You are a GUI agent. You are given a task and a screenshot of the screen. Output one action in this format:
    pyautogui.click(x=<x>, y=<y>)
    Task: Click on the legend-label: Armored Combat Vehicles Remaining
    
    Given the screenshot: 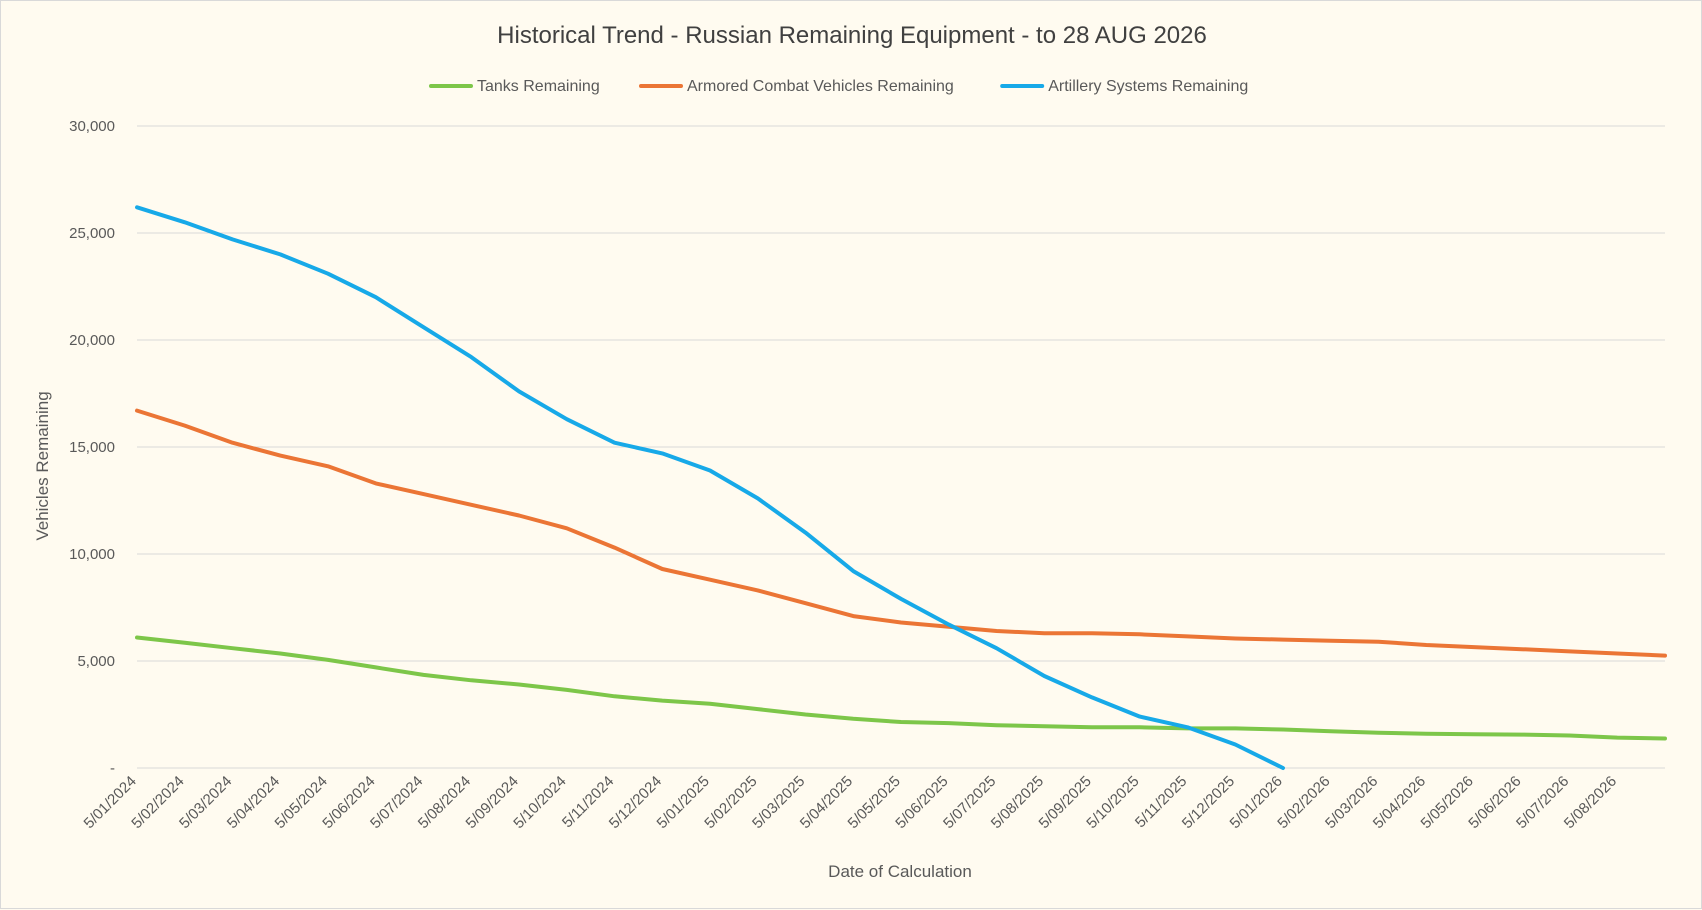 What is the action you would take?
    pyautogui.click(x=820, y=86)
    